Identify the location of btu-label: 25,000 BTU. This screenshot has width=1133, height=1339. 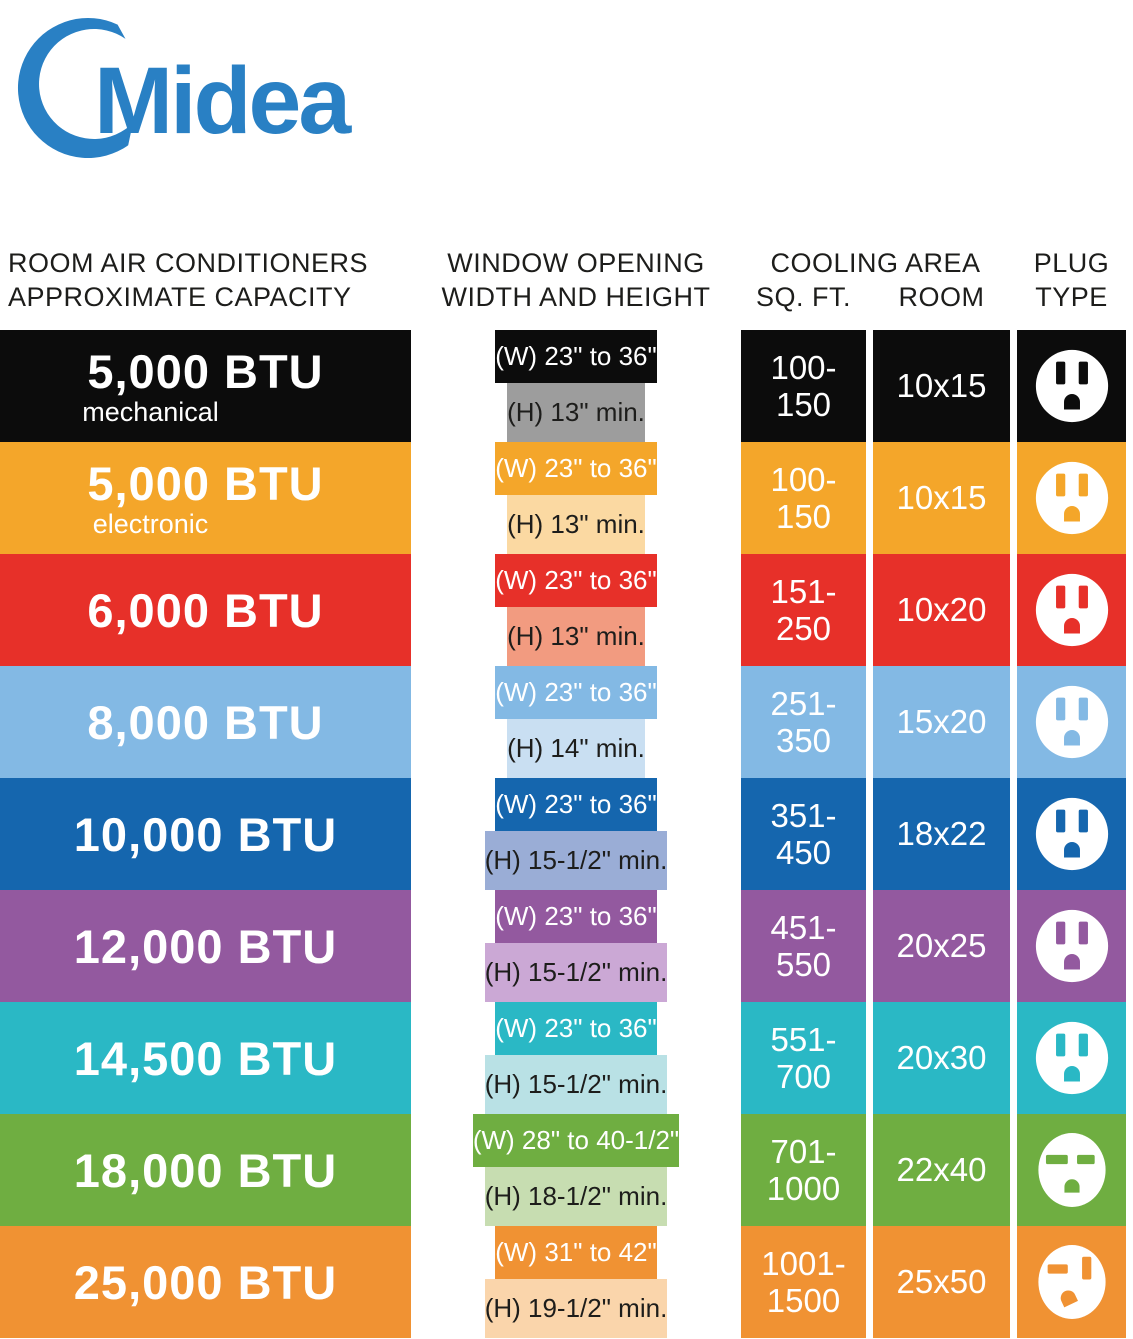
(205, 1282).